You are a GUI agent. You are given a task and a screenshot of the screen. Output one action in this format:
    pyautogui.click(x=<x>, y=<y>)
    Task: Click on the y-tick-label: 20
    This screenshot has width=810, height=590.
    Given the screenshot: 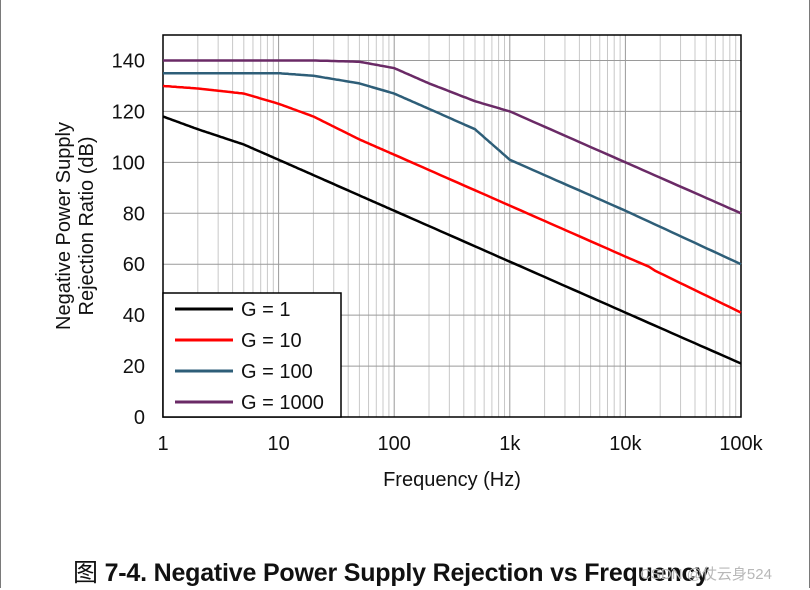 What is the action you would take?
    pyautogui.click(x=134, y=367)
    